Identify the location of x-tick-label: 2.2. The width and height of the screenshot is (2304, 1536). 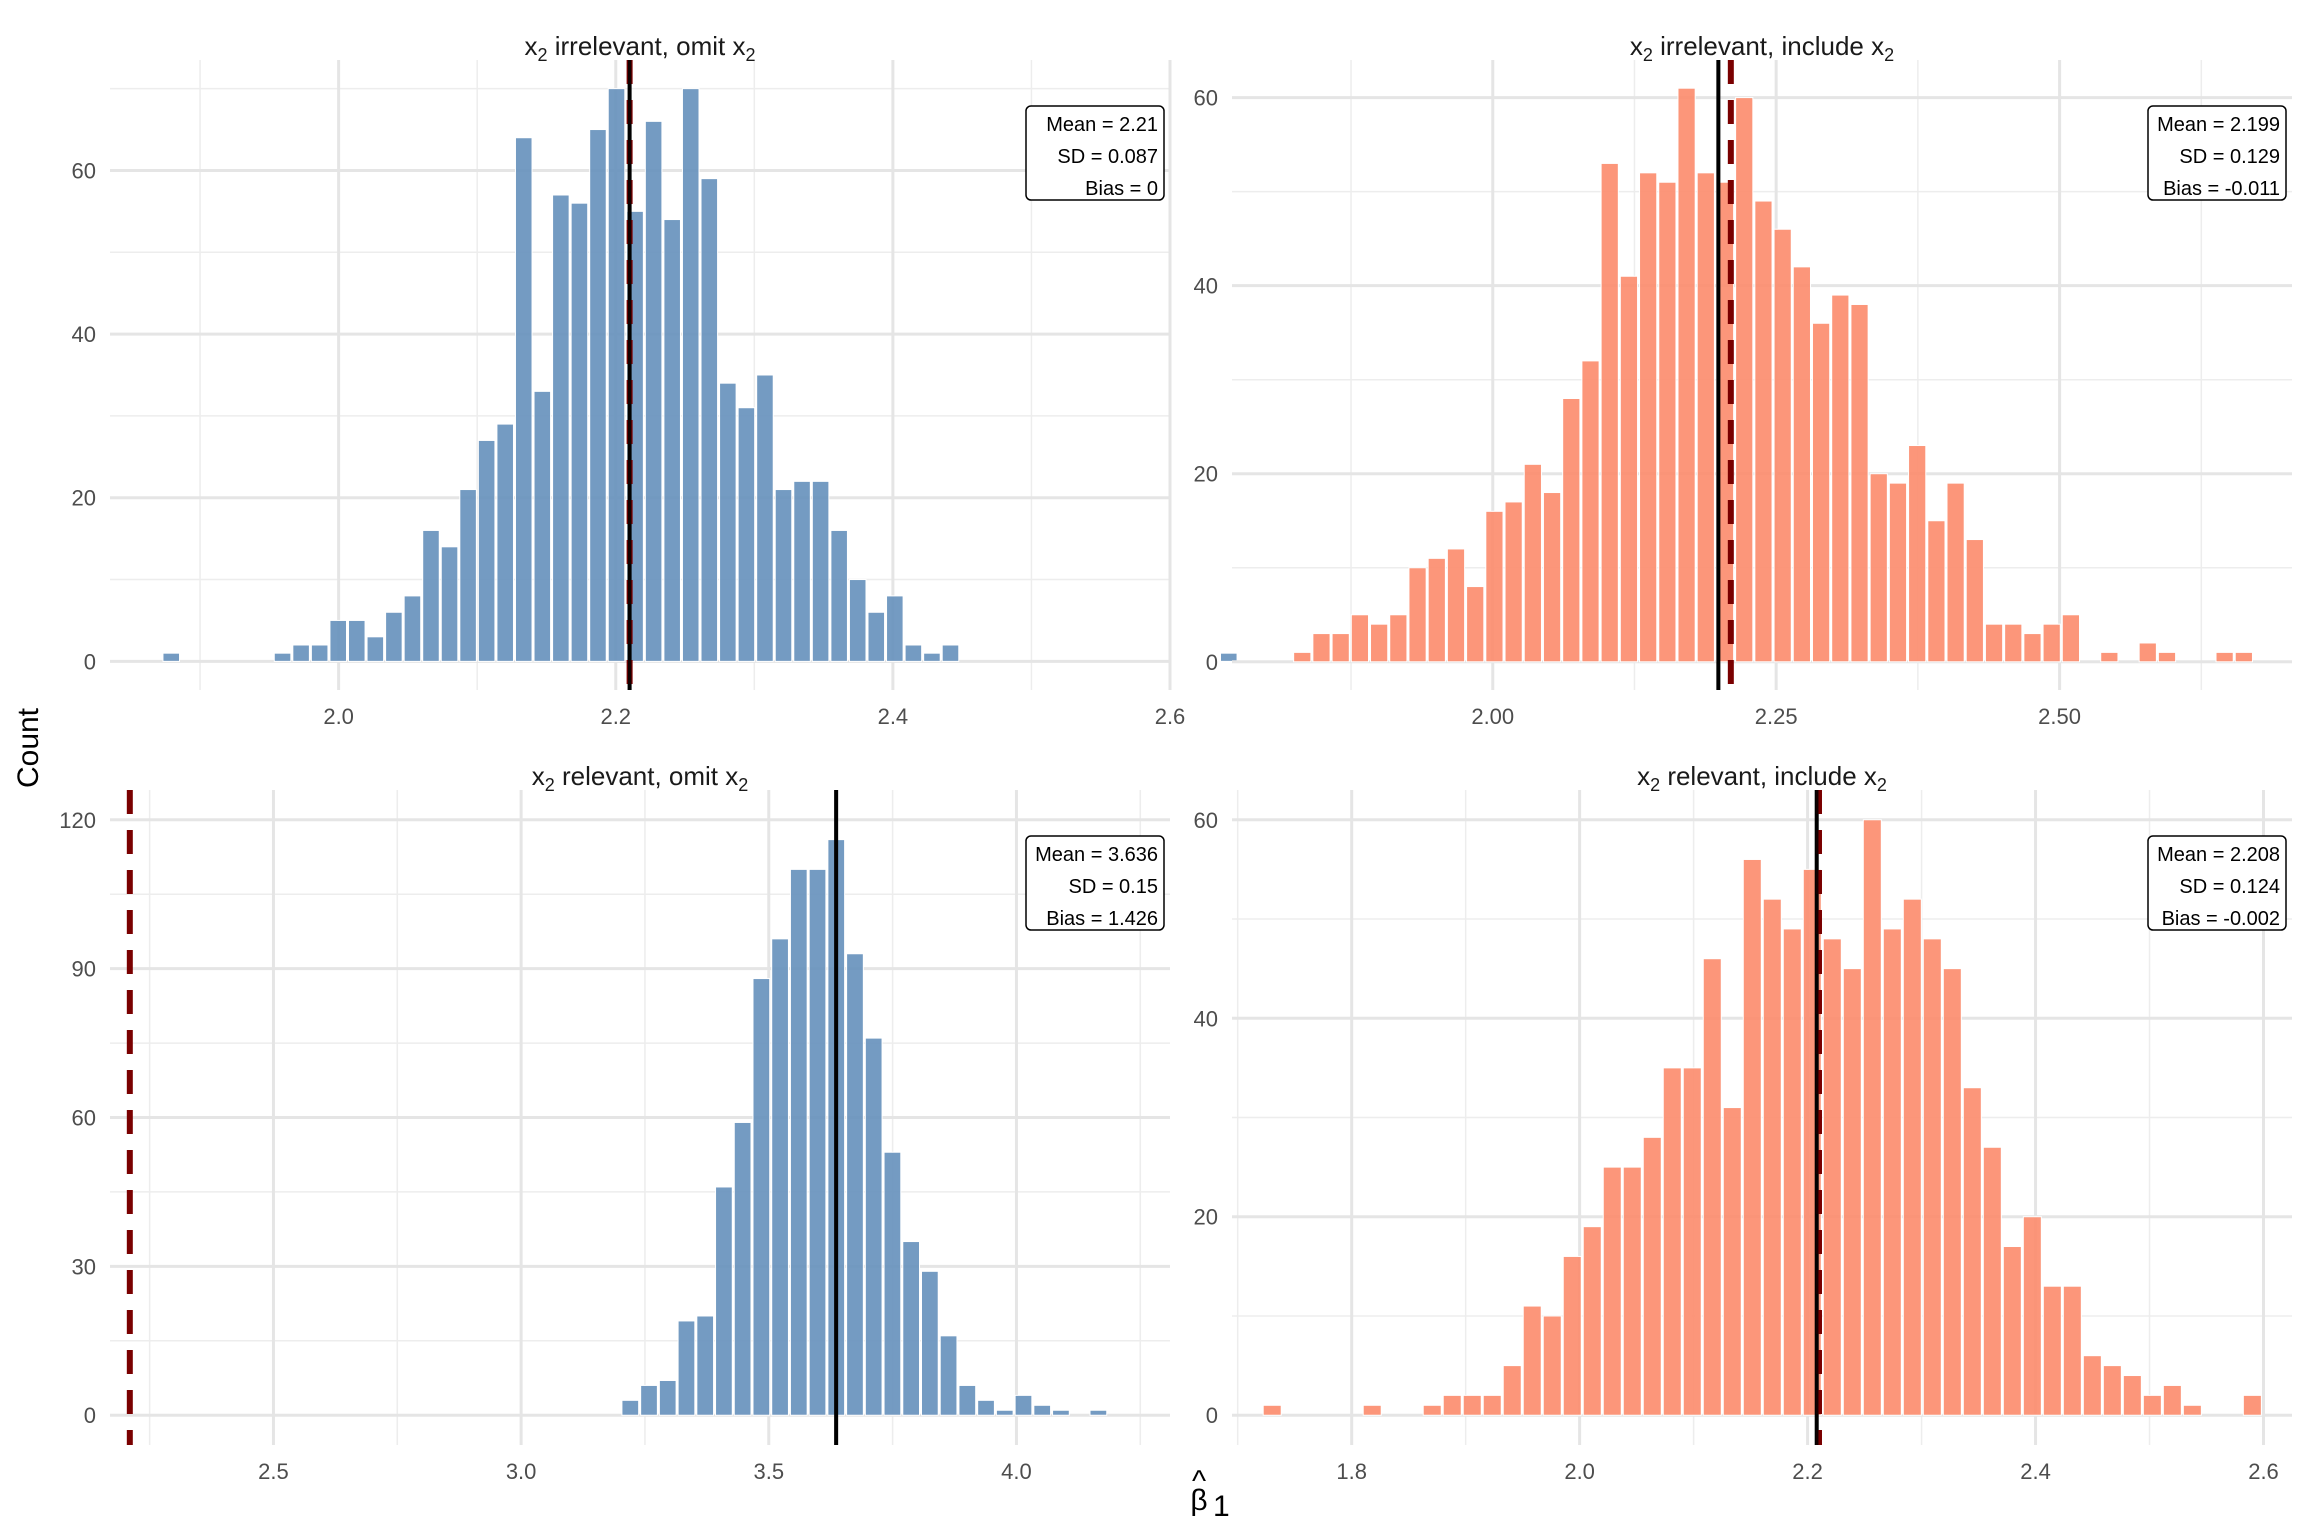
(1807, 1471).